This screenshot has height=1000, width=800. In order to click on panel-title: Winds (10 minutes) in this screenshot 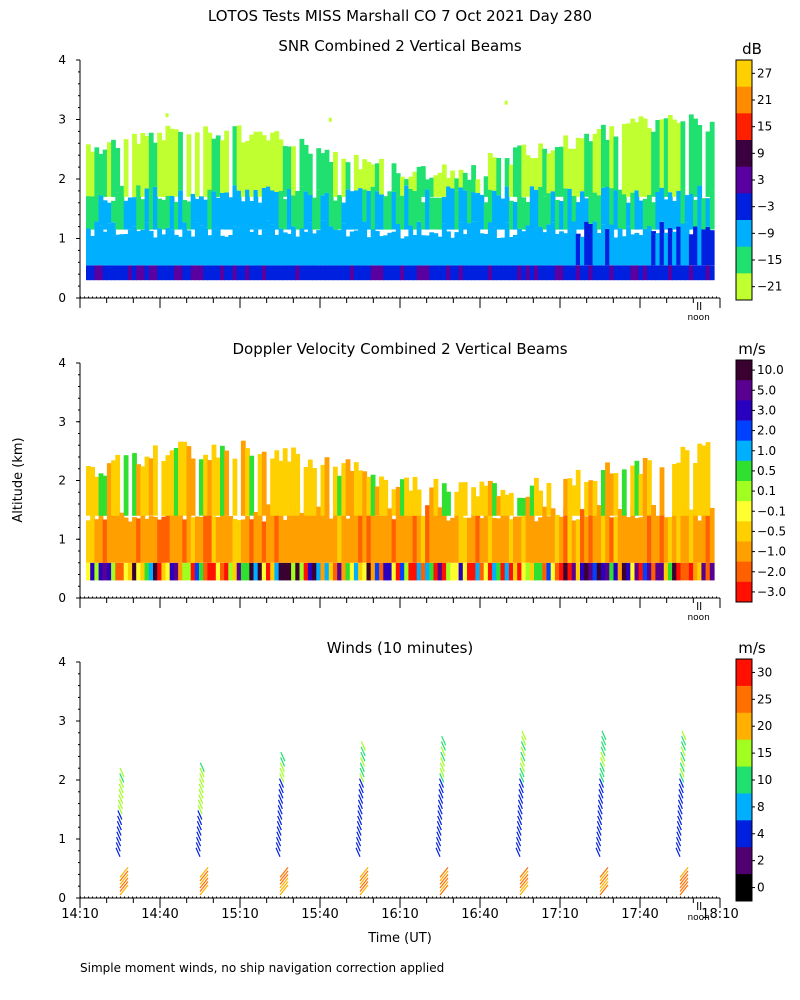, I will do `click(400, 648)`.